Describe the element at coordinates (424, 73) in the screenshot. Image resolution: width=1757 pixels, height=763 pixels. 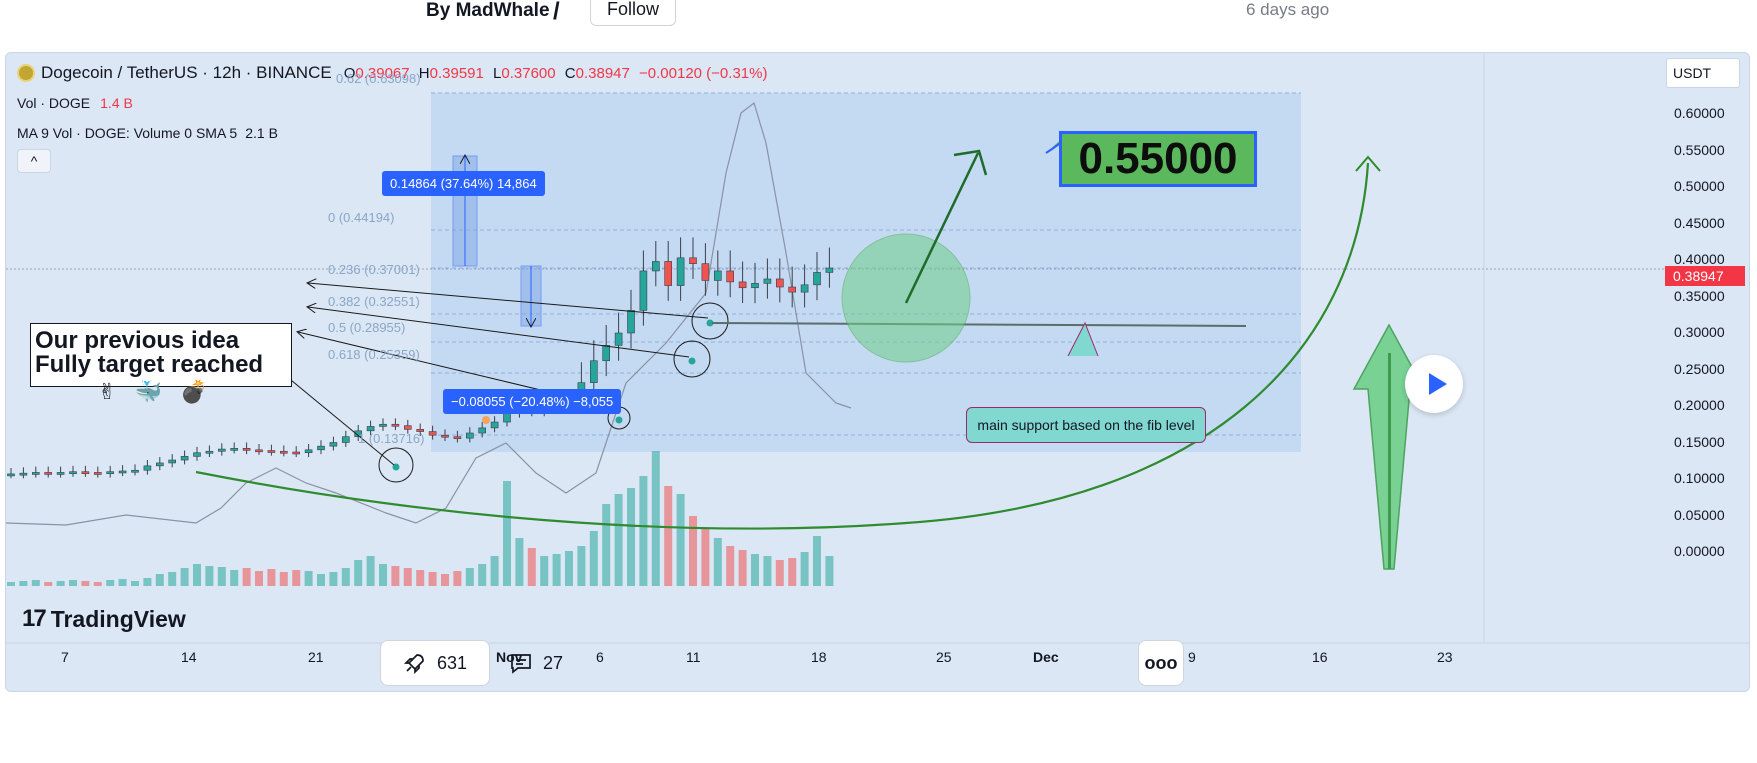
I see `high-label: H` at that location.